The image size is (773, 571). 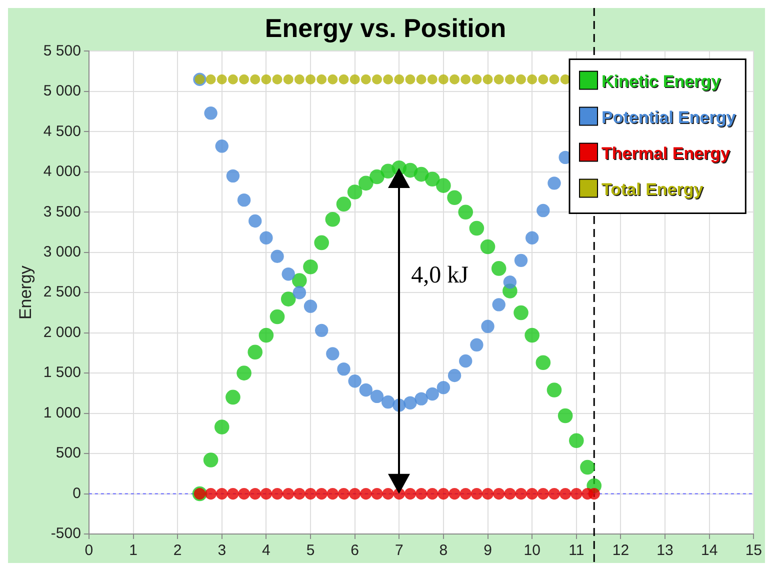 What do you see at coordinates (399, 551) in the screenshot?
I see `x-tick-label: 7` at bounding box center [399, 551].